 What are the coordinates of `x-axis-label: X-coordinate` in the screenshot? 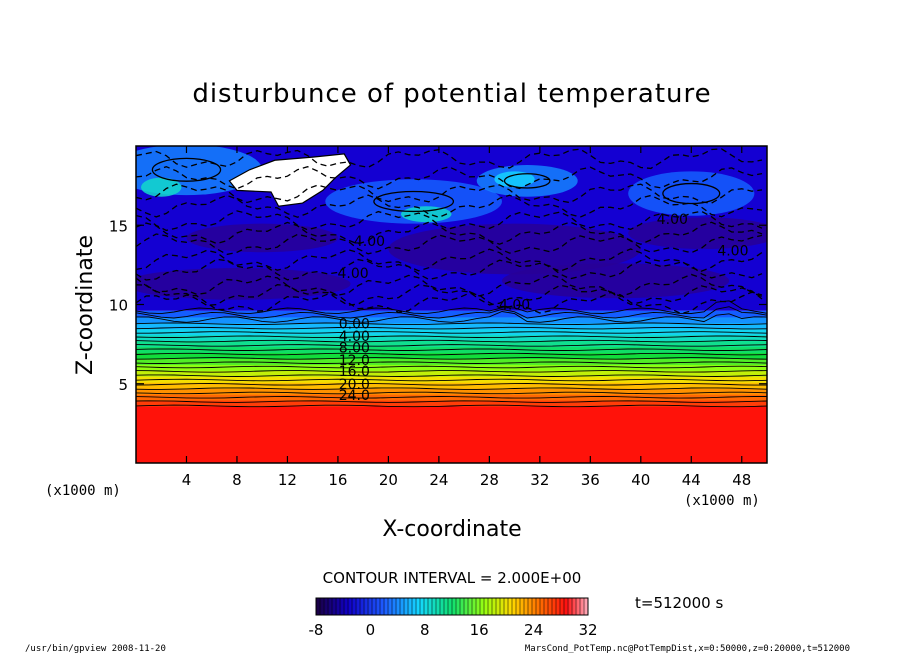 It's located at (451, 529).